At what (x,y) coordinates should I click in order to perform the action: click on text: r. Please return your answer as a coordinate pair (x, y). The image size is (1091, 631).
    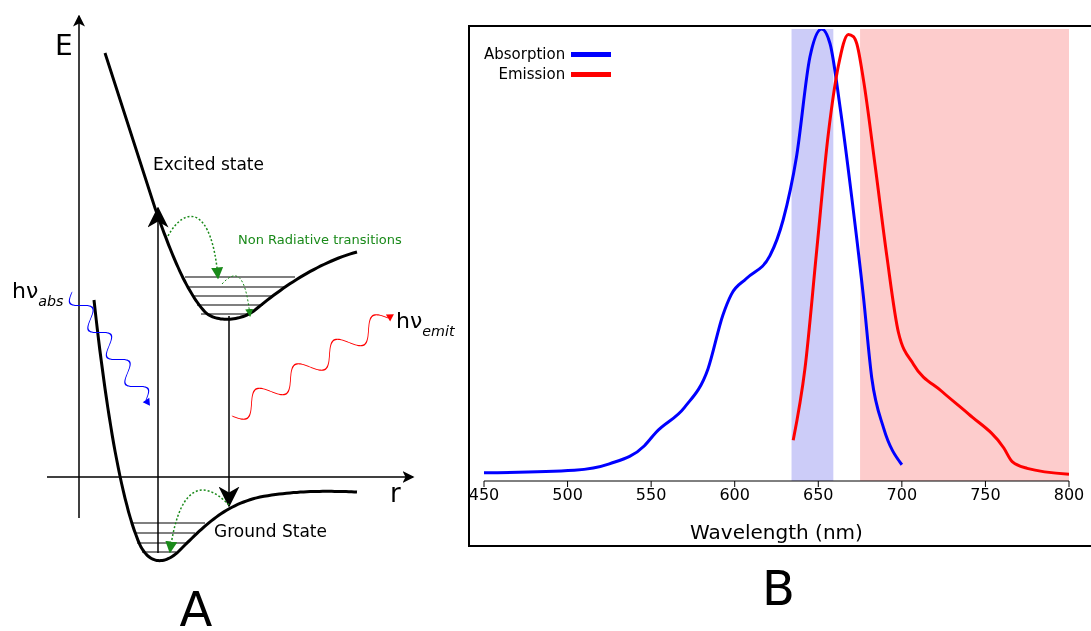
    Looking at the image, I should click on (395, 493).